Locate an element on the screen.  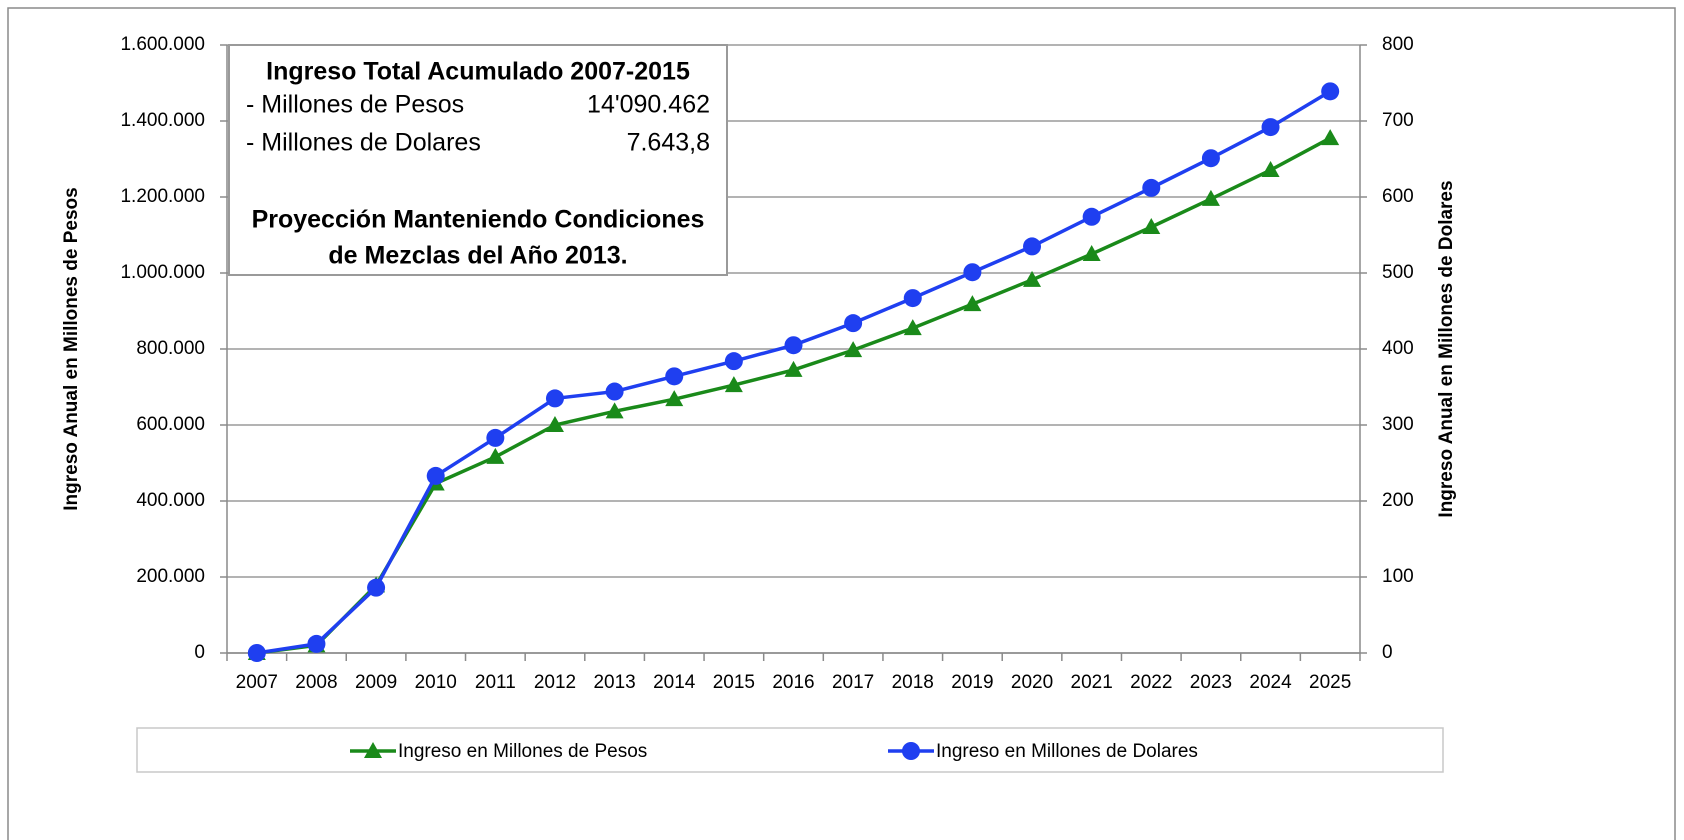
x-tick-label: 2011 is located at coordinates (495, 682).